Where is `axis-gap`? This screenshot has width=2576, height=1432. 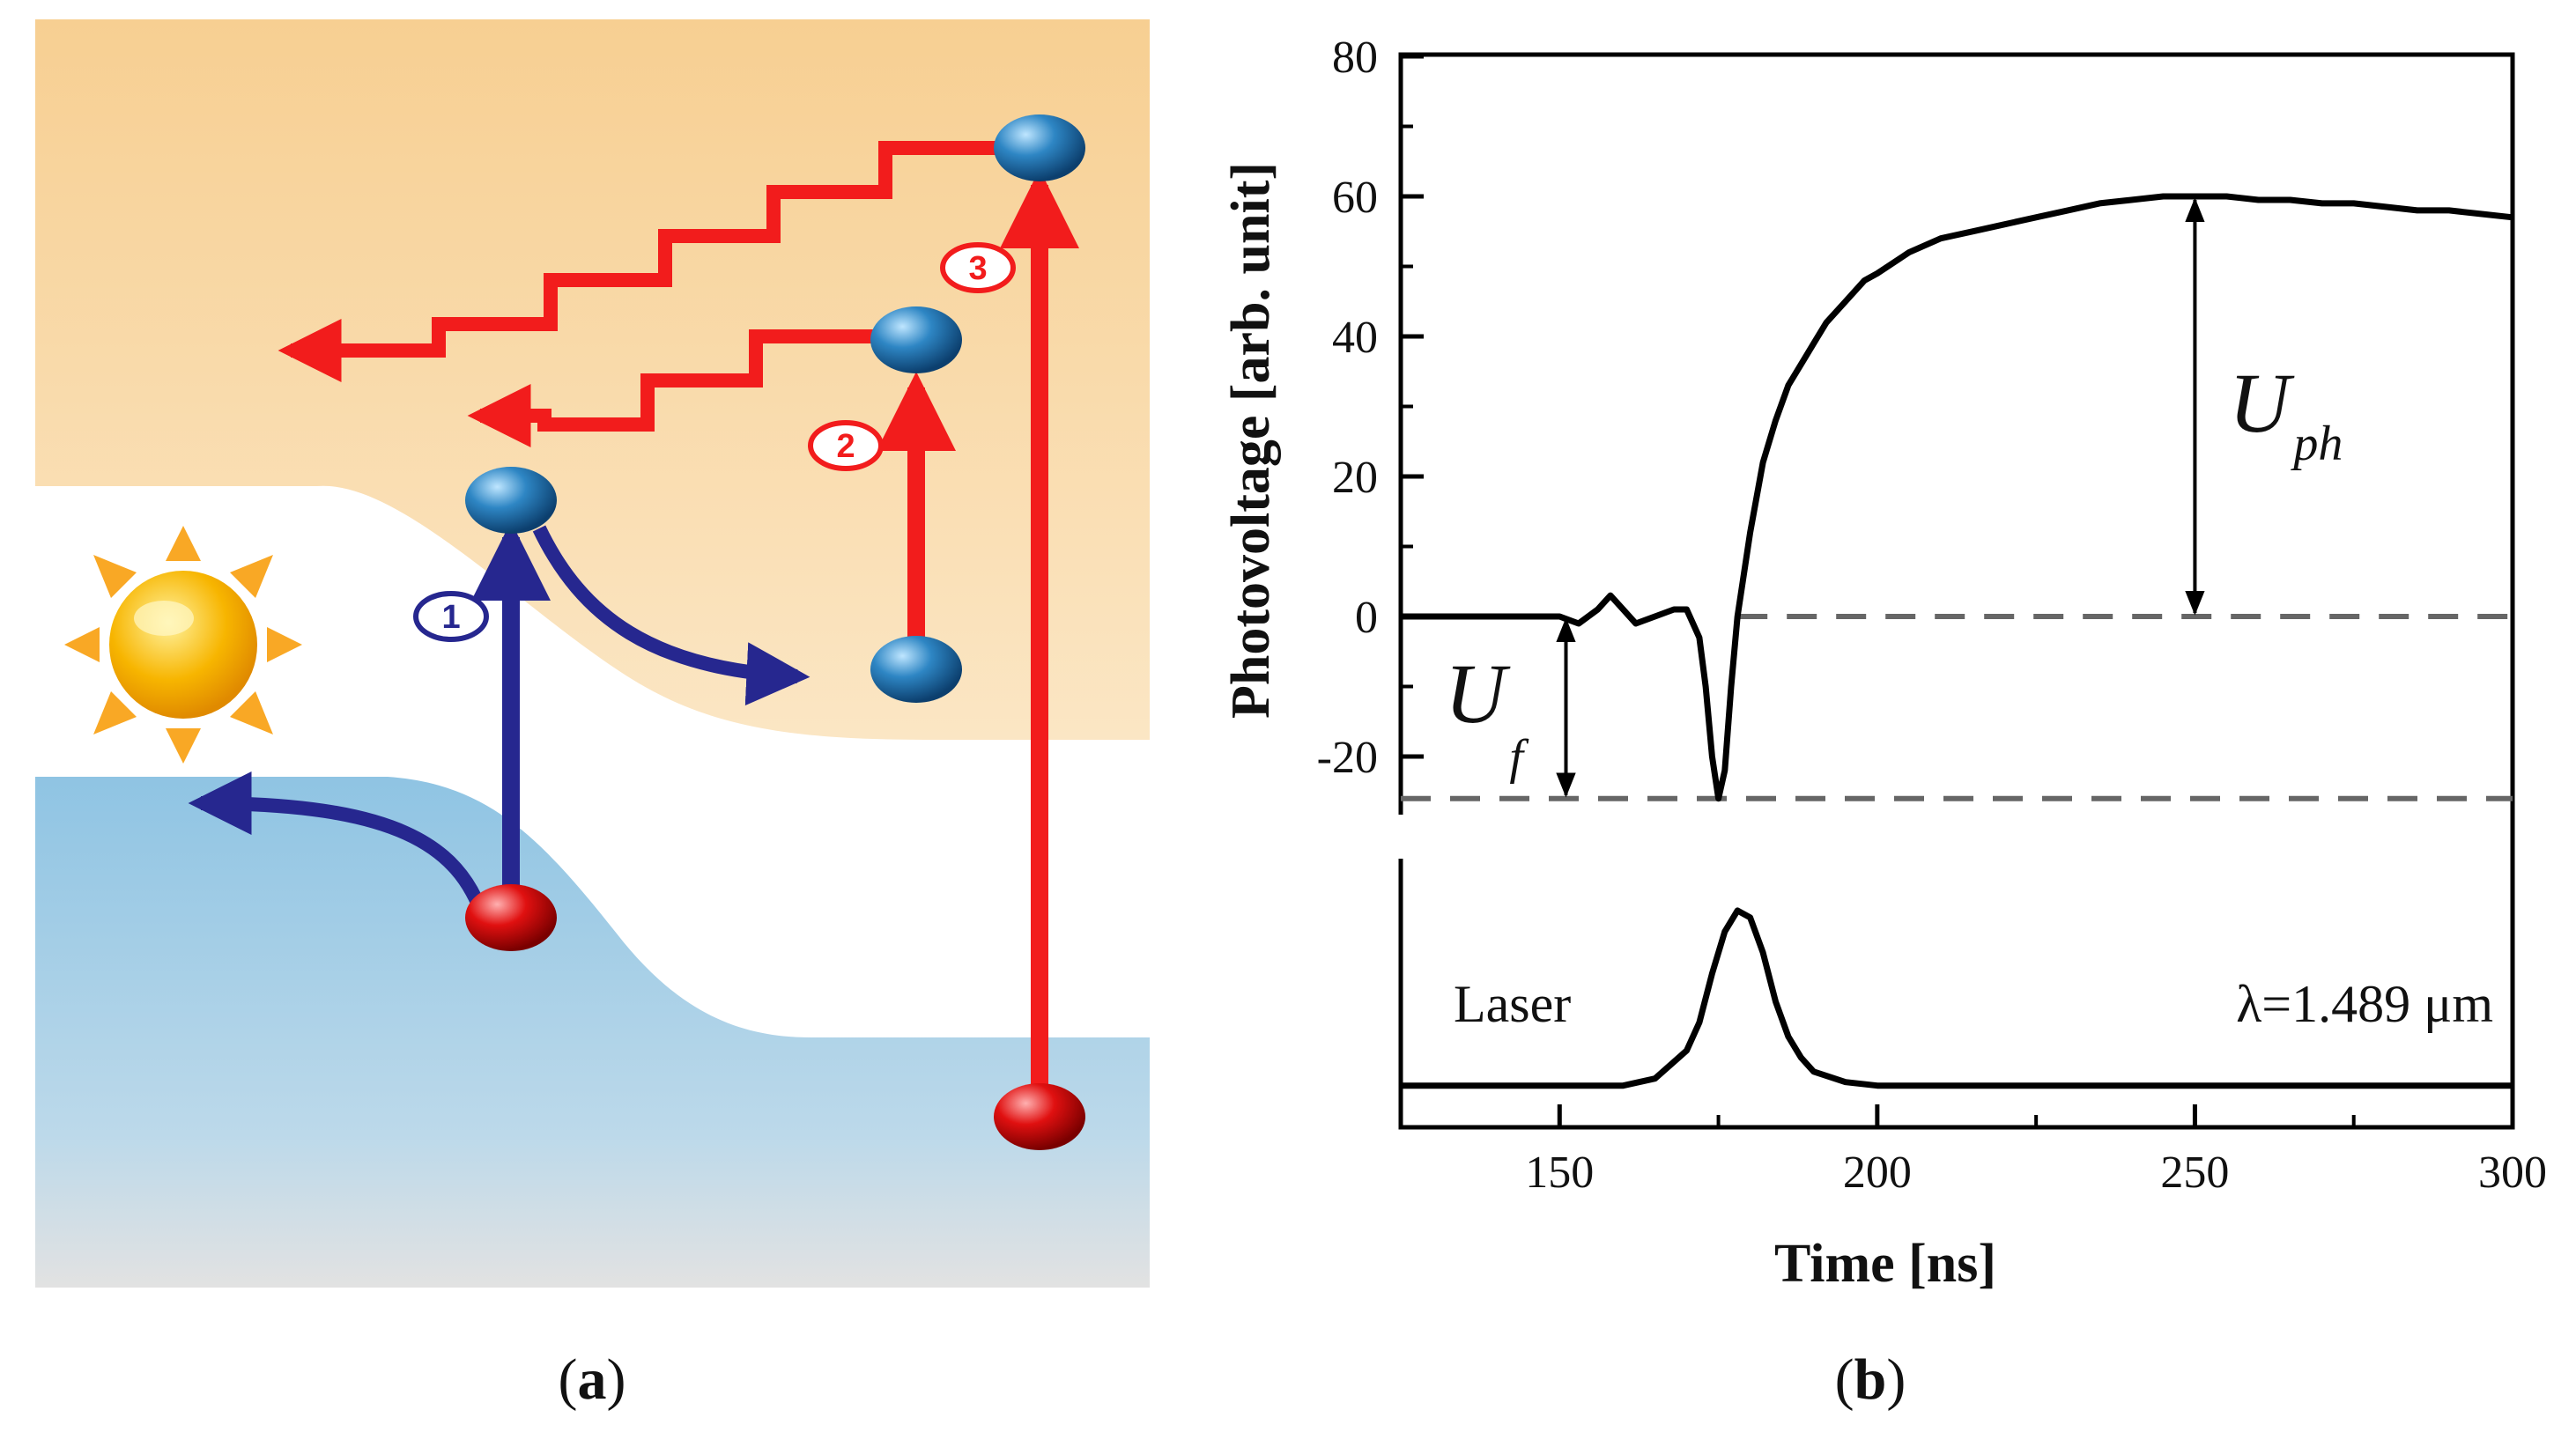 axis-gap is located at coordinates (1402, 837).